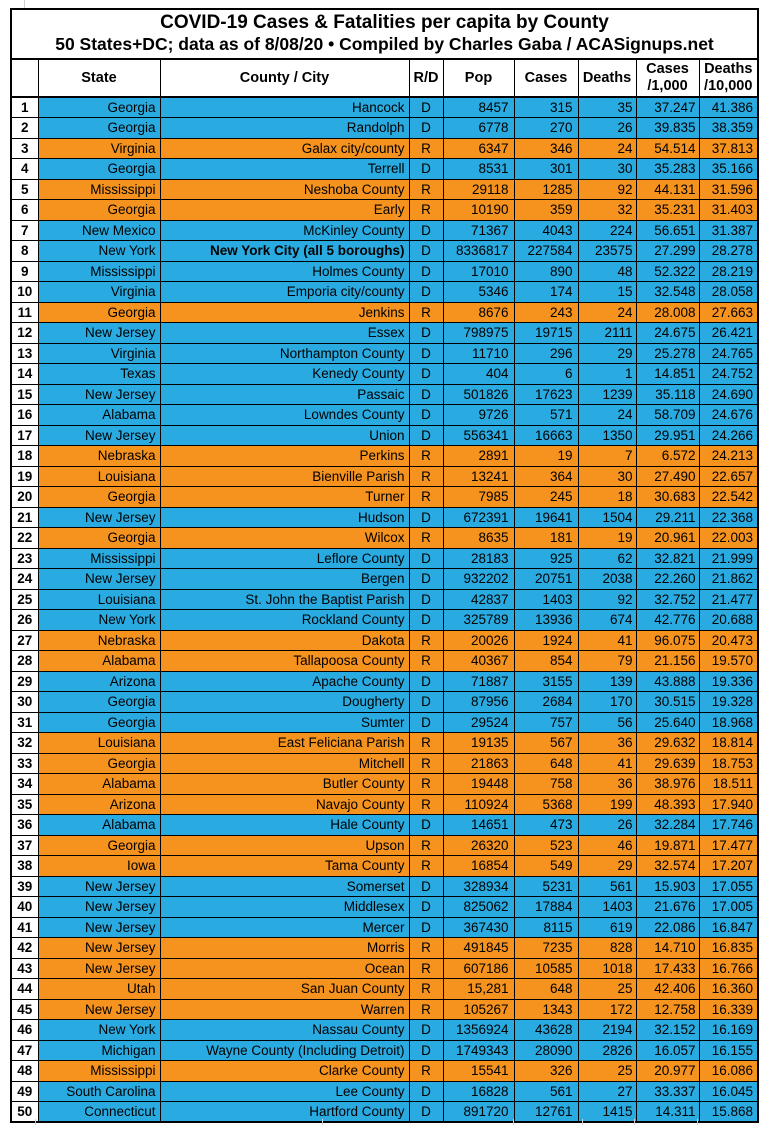  I want to click on county-cell: East Feliciana Parish, so click(284, 743).